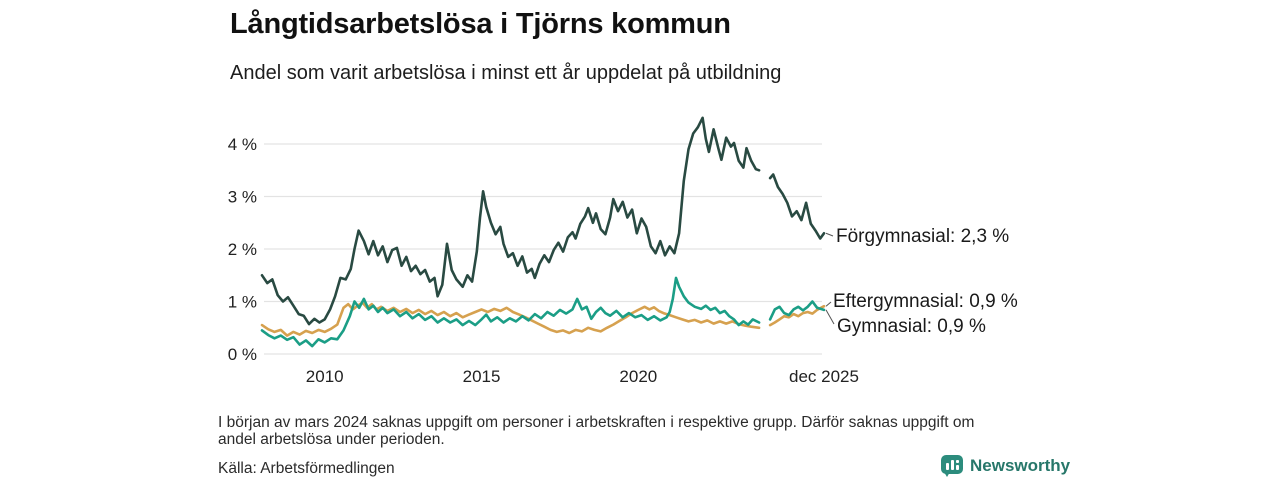 This screenshot has width=1280, height=480. Describe the element at coordinates (638, 376) in the screenshot. I see `x-tick-label: 2020` at that location.